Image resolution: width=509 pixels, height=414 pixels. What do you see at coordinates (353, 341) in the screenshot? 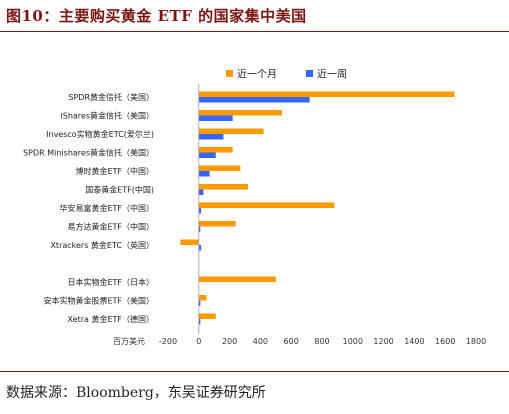
I see `x-tick-label: 1000` at bounding box center [353, 341].